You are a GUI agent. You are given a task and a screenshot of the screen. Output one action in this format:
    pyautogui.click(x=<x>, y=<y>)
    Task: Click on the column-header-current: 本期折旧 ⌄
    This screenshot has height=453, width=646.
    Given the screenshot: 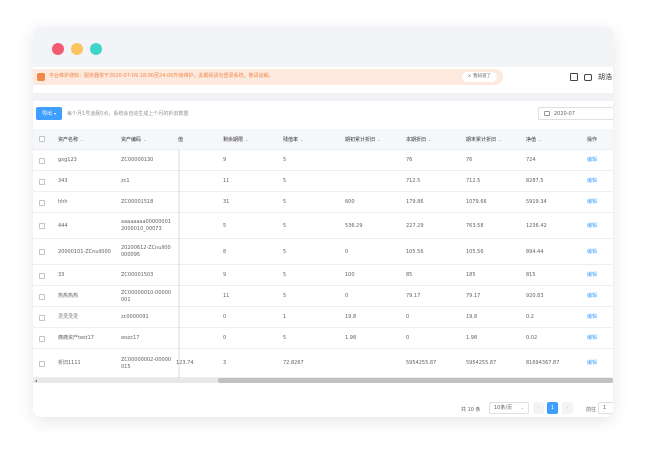 What is the action you would take?
    pyautogui.click(x=419, y=140)
    